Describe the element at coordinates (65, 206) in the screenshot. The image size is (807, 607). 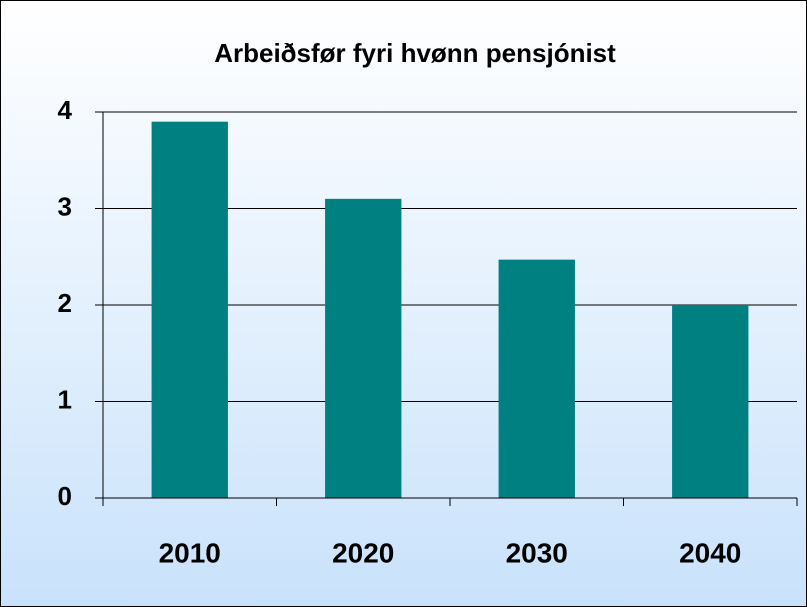
I see `y-tick-label: 3` at that location.